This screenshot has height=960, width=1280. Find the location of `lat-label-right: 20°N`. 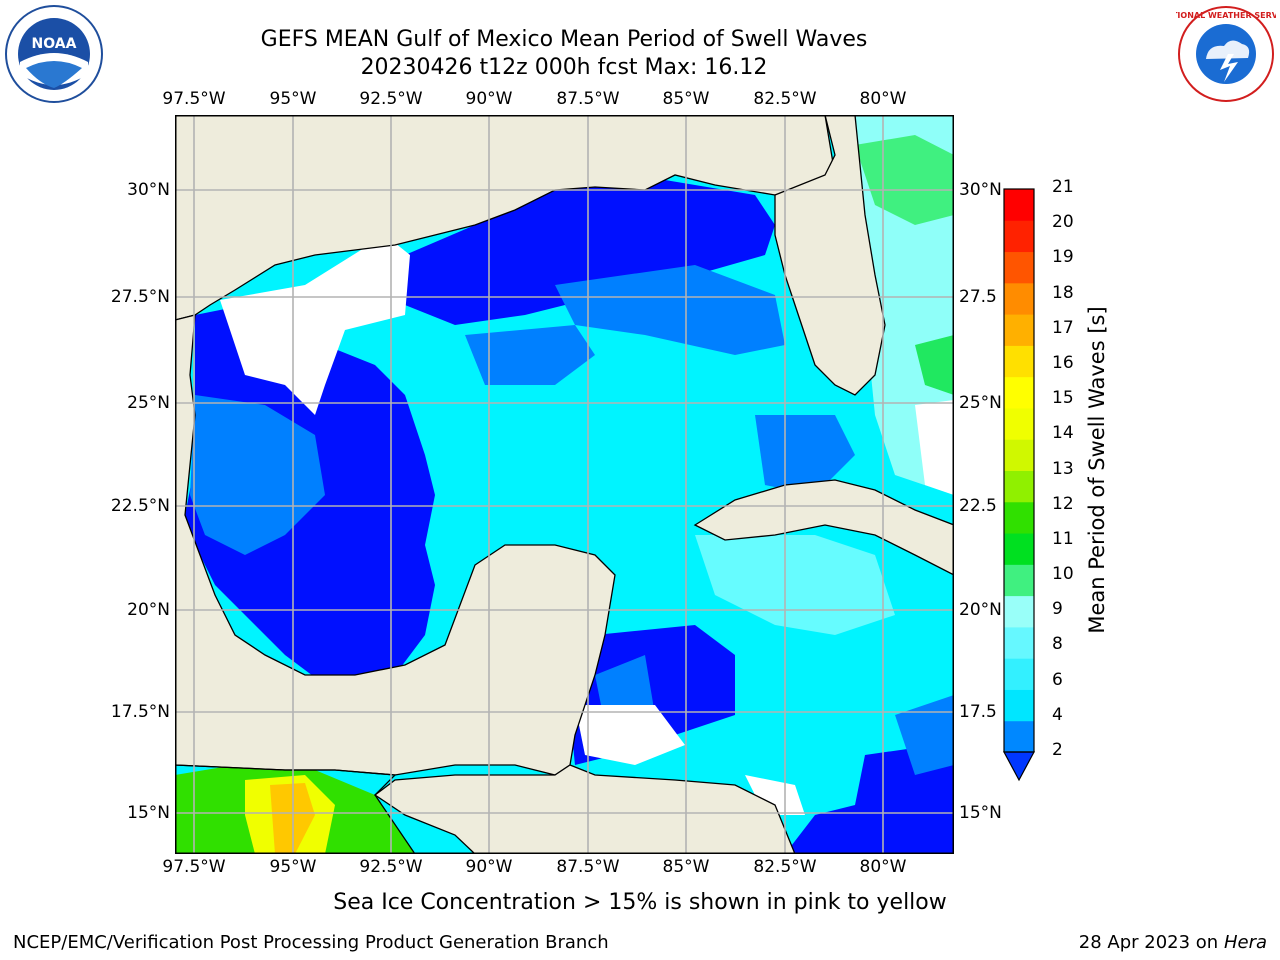

lat-label-right: 20°N is located at coordinates (980, 610).